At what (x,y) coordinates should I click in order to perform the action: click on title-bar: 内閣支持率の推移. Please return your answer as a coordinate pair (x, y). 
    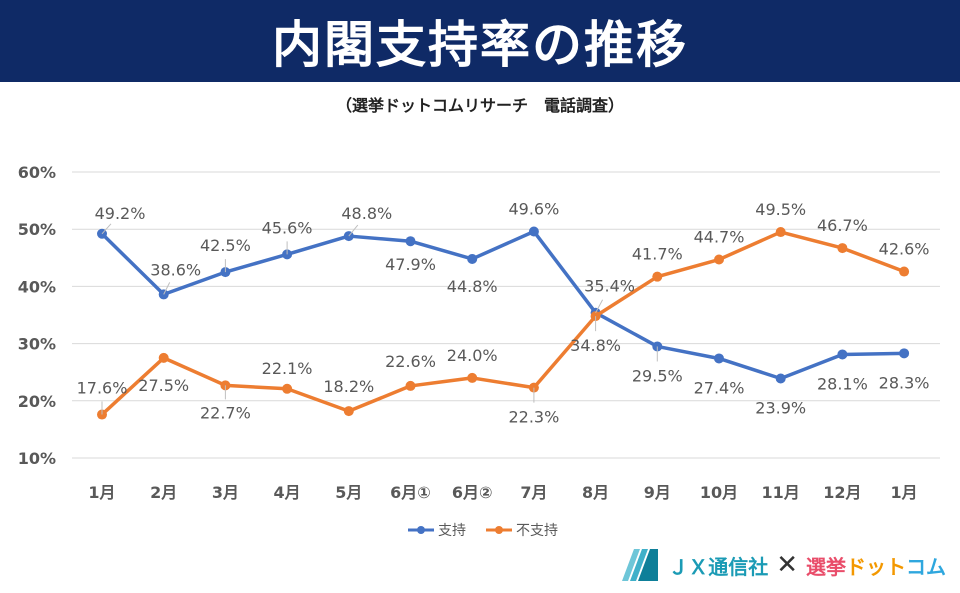
    Looking at the image, I should click on (480, 41).